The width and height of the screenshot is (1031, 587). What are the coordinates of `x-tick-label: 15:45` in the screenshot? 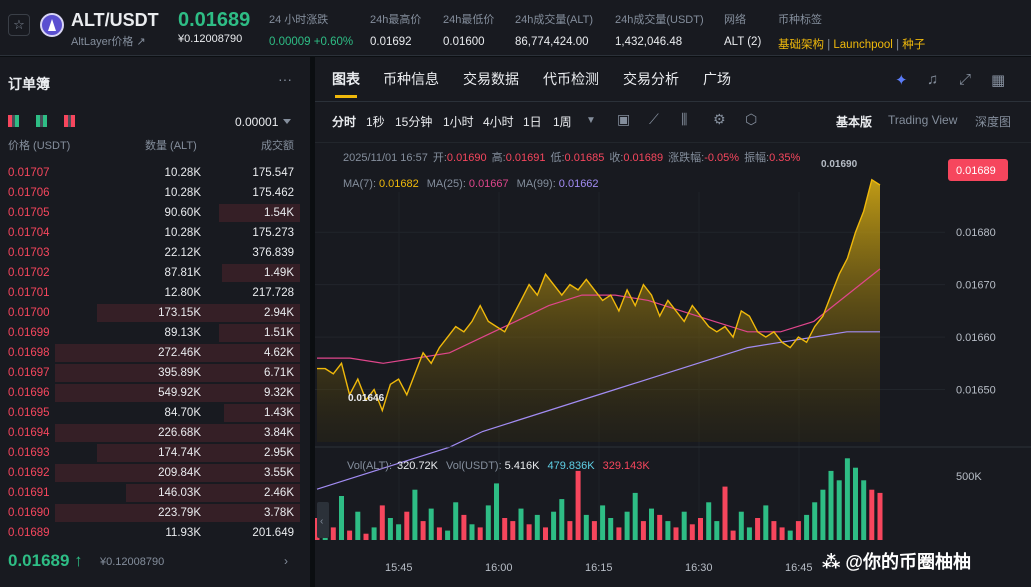 It's located at (399, 568).